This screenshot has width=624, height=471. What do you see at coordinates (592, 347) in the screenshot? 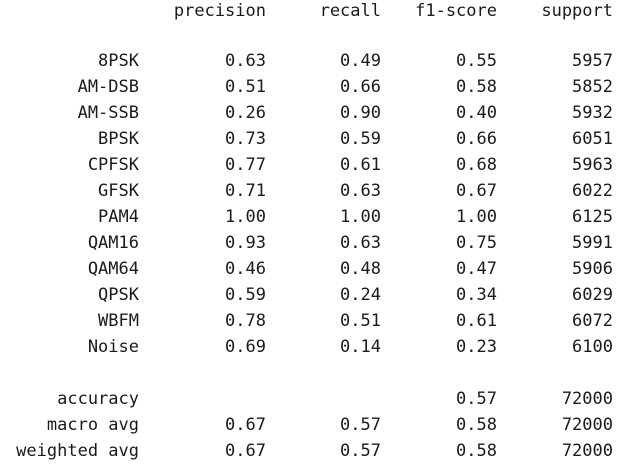
I see `support-value: 6100` at bounding box center [592, 347].